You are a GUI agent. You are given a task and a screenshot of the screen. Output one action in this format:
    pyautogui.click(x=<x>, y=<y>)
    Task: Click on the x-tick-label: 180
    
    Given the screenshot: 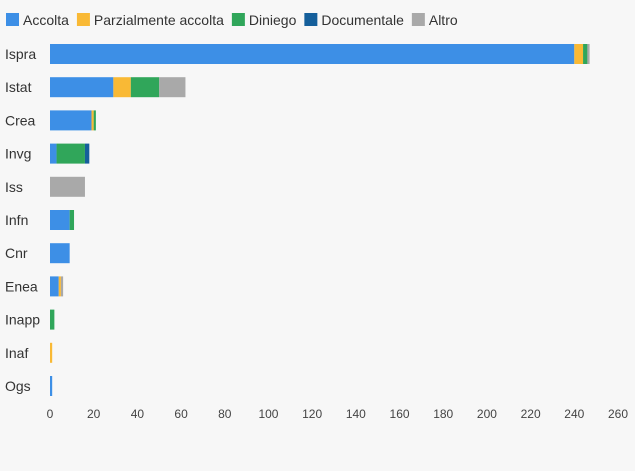 What is the action you would take?
    pyautogui.click(x=443, y=414)
    